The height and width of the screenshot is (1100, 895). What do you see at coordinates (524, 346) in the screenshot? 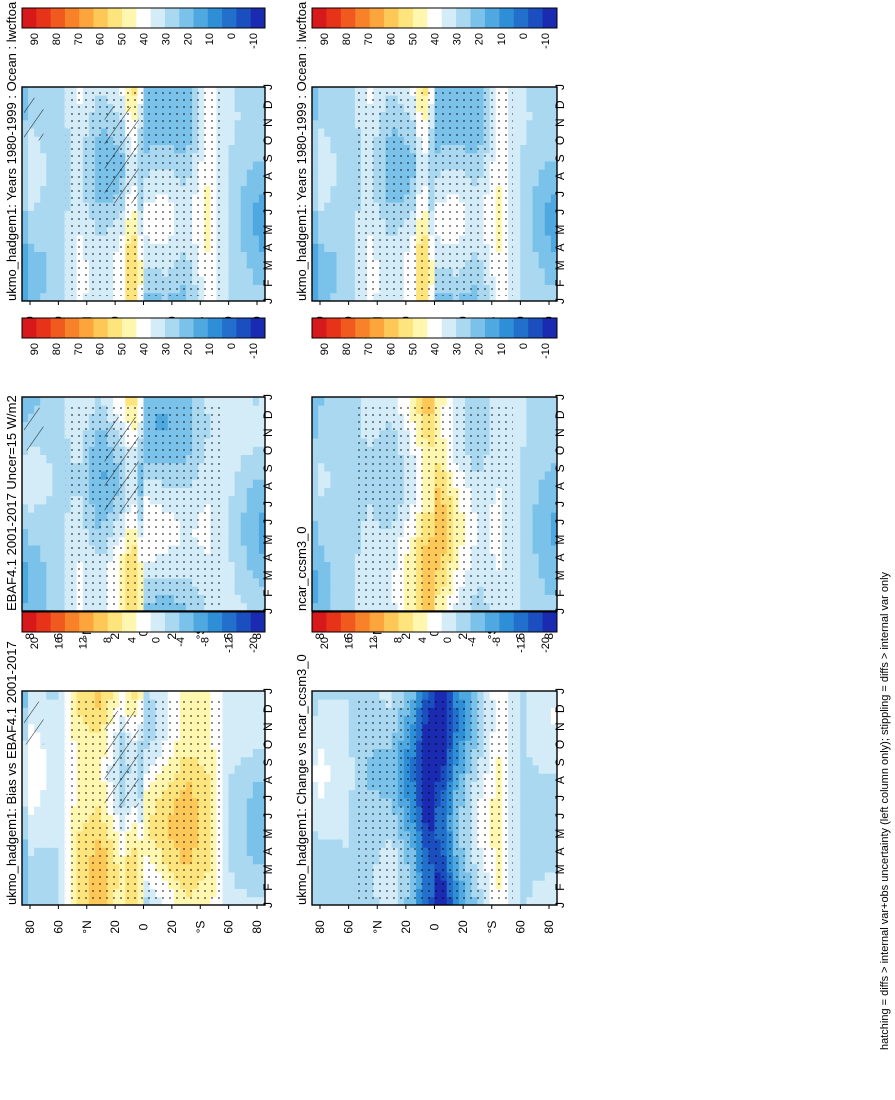
I see `colorbar-tick-label: 0` at bounding box center [524, 346].